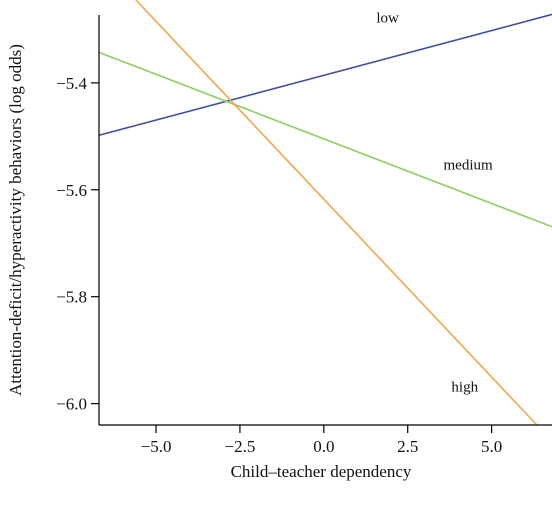 The height and width of the screenshot is (510, 552). Describe the element at coordinates (71, 404) in the screenshot. I see `y-tick-label: −6.0` at that location.